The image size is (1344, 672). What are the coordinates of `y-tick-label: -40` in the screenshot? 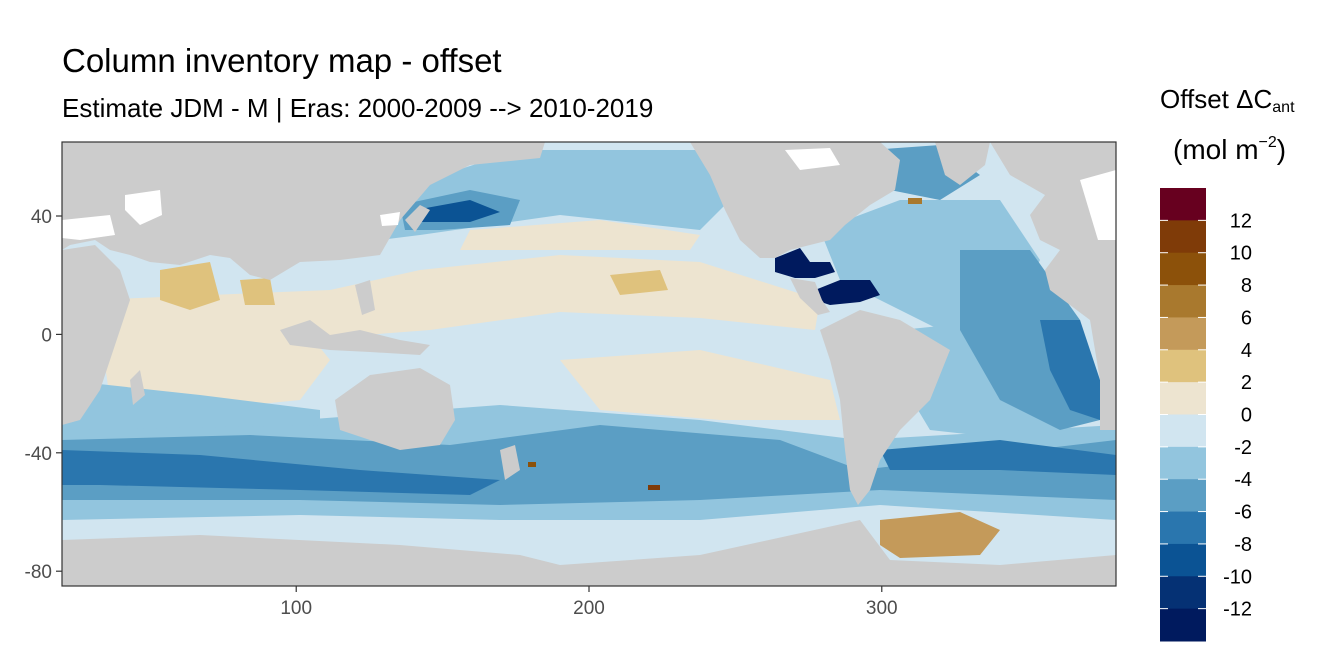 It's located at (38, 454).